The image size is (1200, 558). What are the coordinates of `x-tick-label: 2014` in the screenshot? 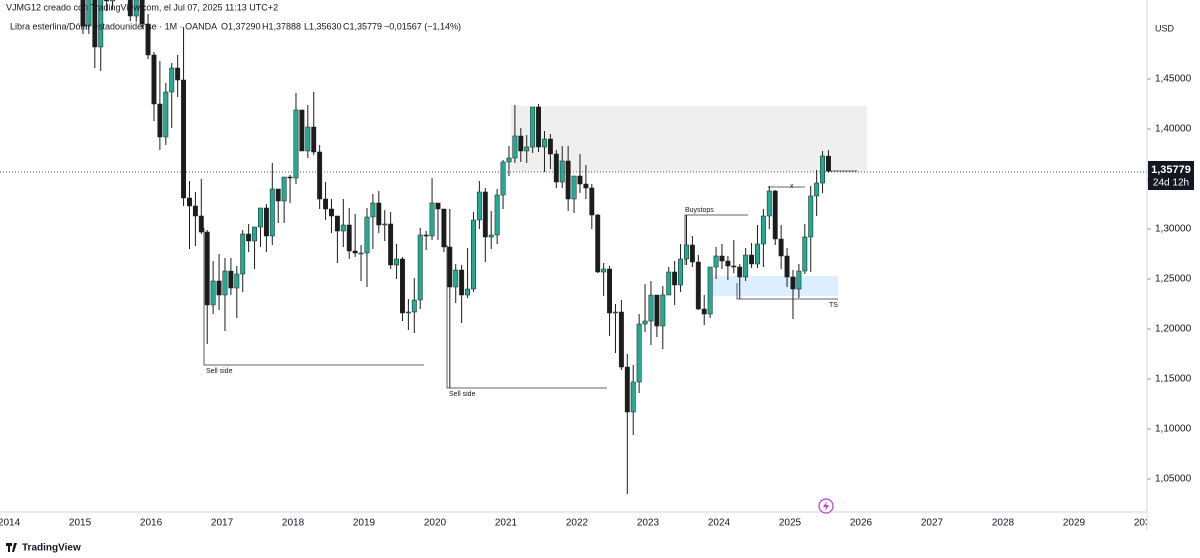 It's located at (10, 523).